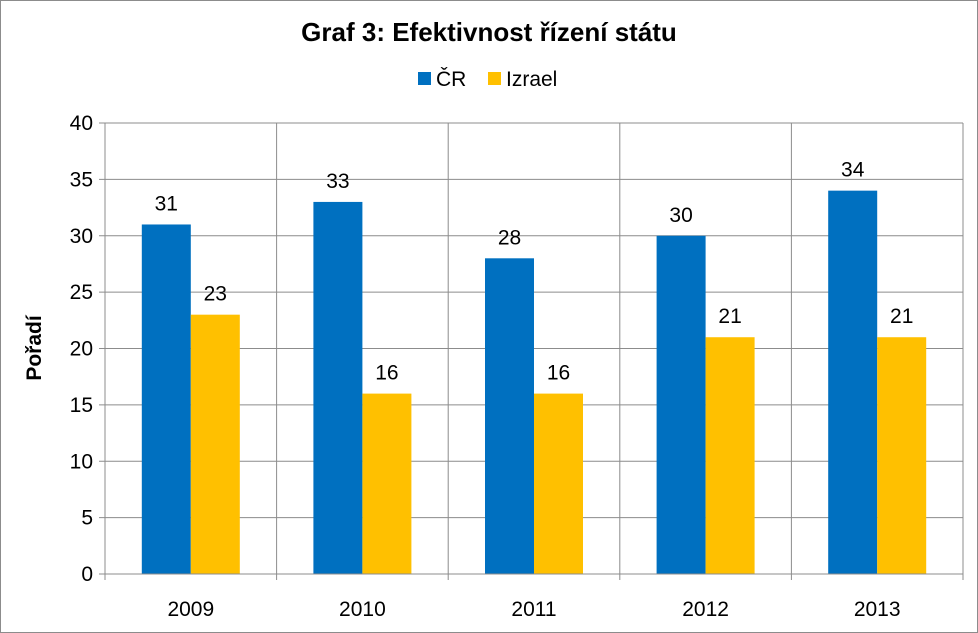 This screenshot has width=978, height=633. I want to click on data-label: 30, so click(680, 215).